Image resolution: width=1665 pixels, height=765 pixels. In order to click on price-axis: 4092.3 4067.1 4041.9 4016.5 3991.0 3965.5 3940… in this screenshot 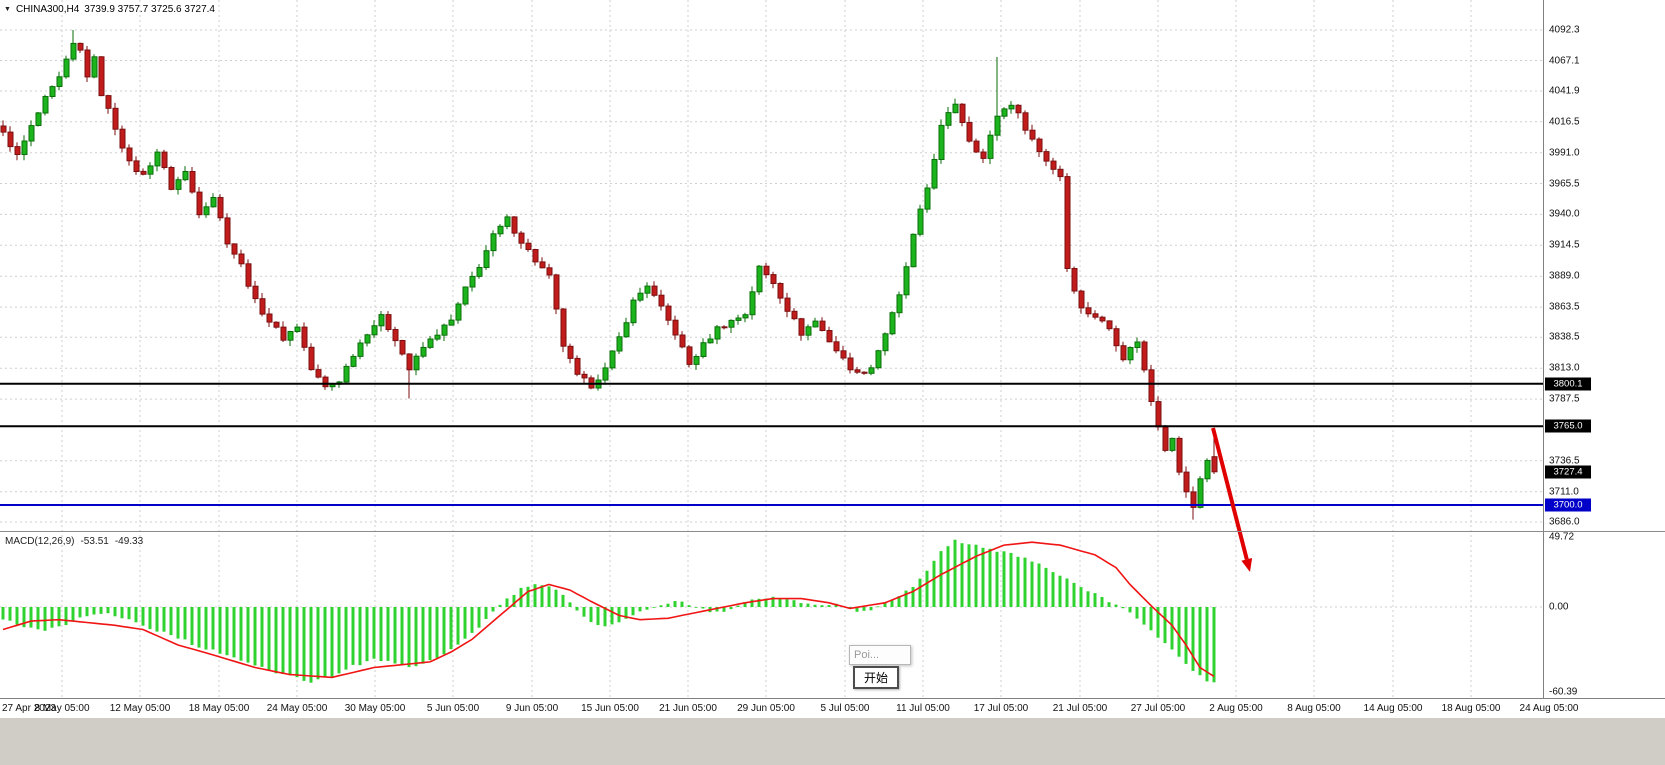, I will do `click(1604, 359)`.